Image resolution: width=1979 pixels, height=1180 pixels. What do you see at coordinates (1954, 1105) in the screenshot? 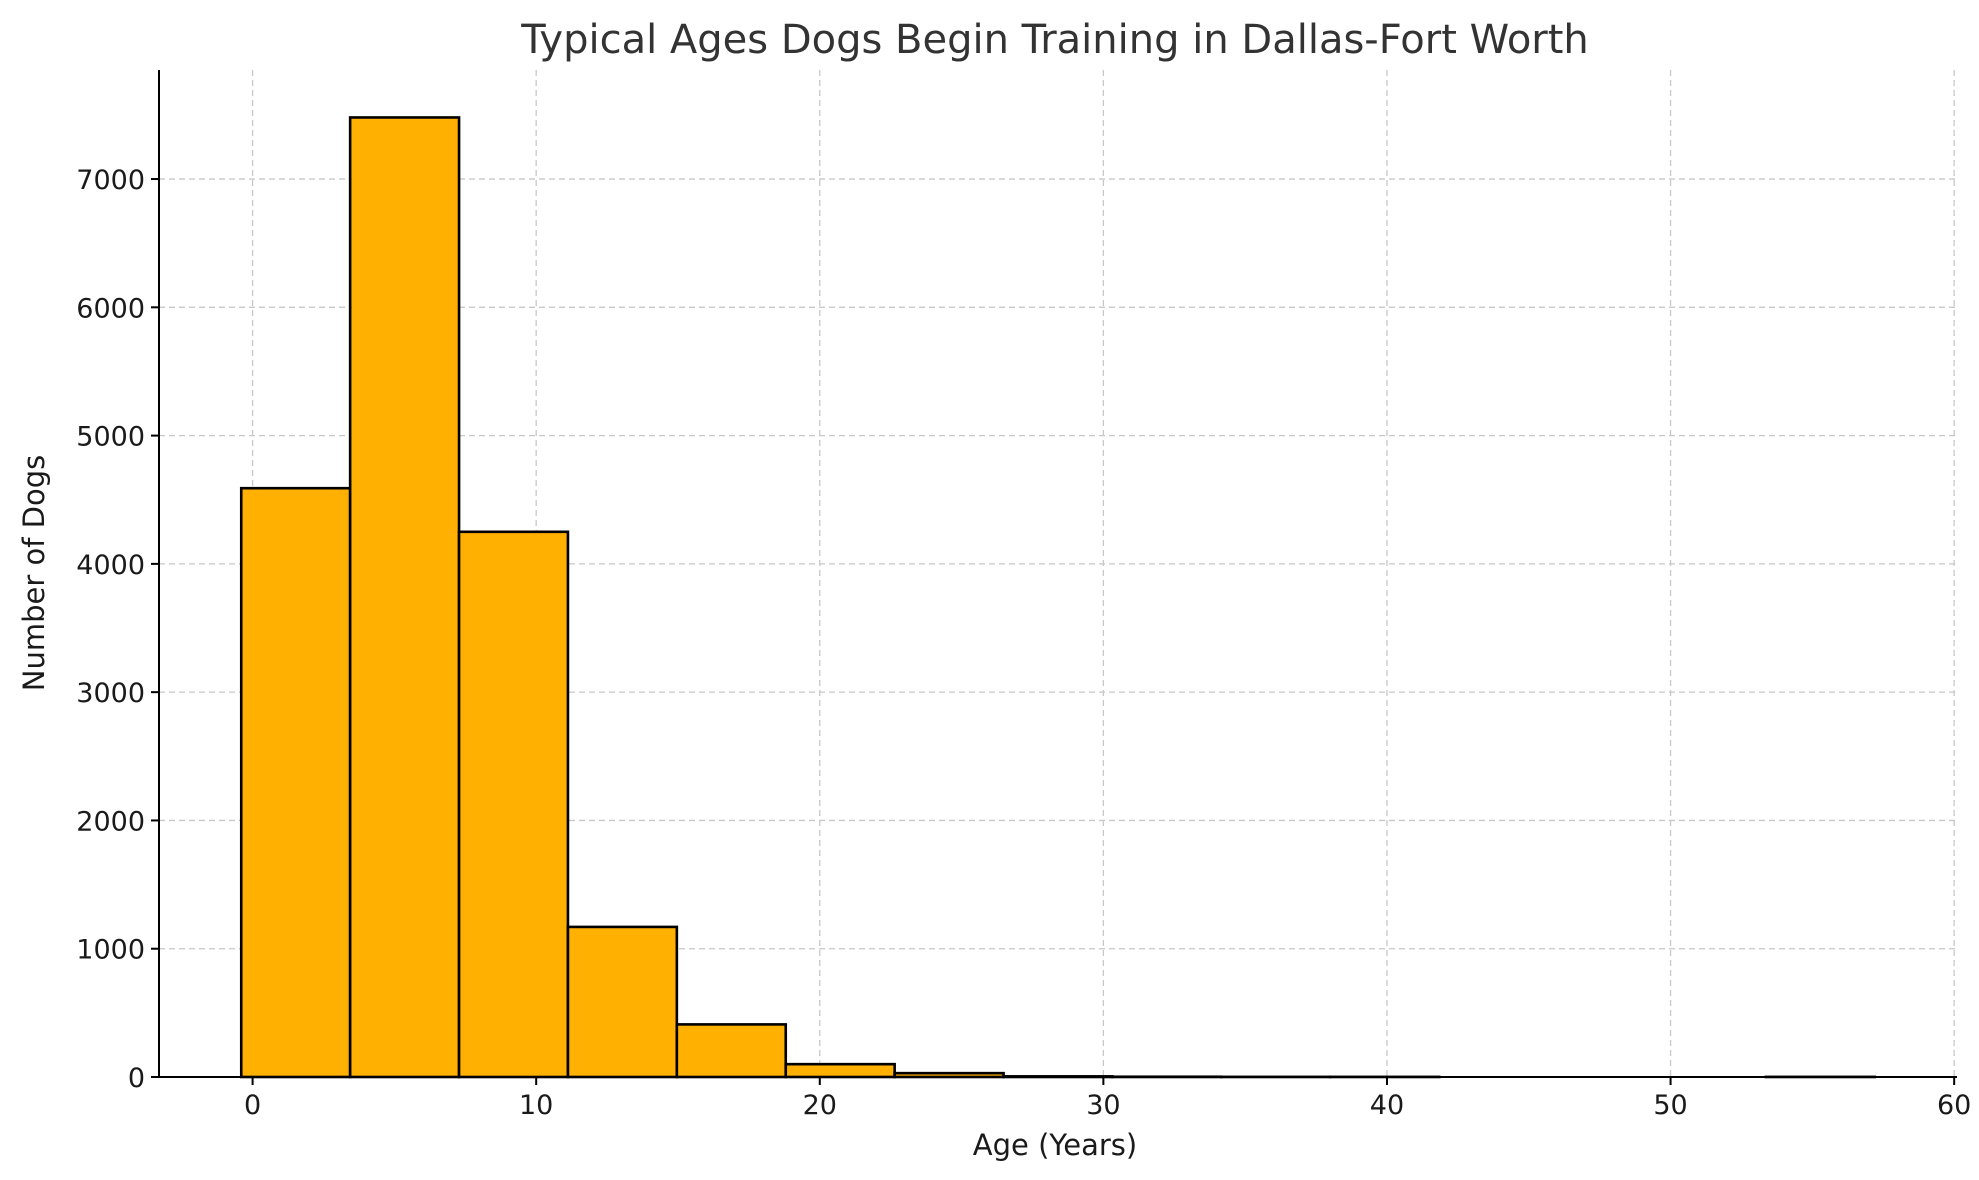
I see `x-tick-label: 60` at bounding box center [1954, 1105].